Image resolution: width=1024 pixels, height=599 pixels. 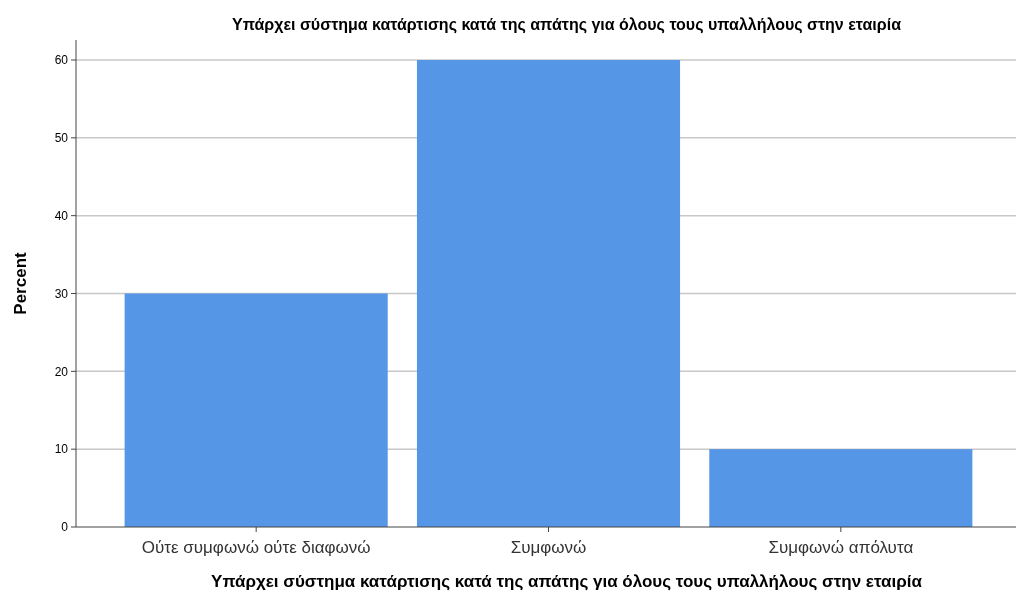 What do you see at coordinates (841, 547) in the screenshot?
I see `x-tick-label: Συμφωνώ απόλυτα` at bounding box center [841, 547].